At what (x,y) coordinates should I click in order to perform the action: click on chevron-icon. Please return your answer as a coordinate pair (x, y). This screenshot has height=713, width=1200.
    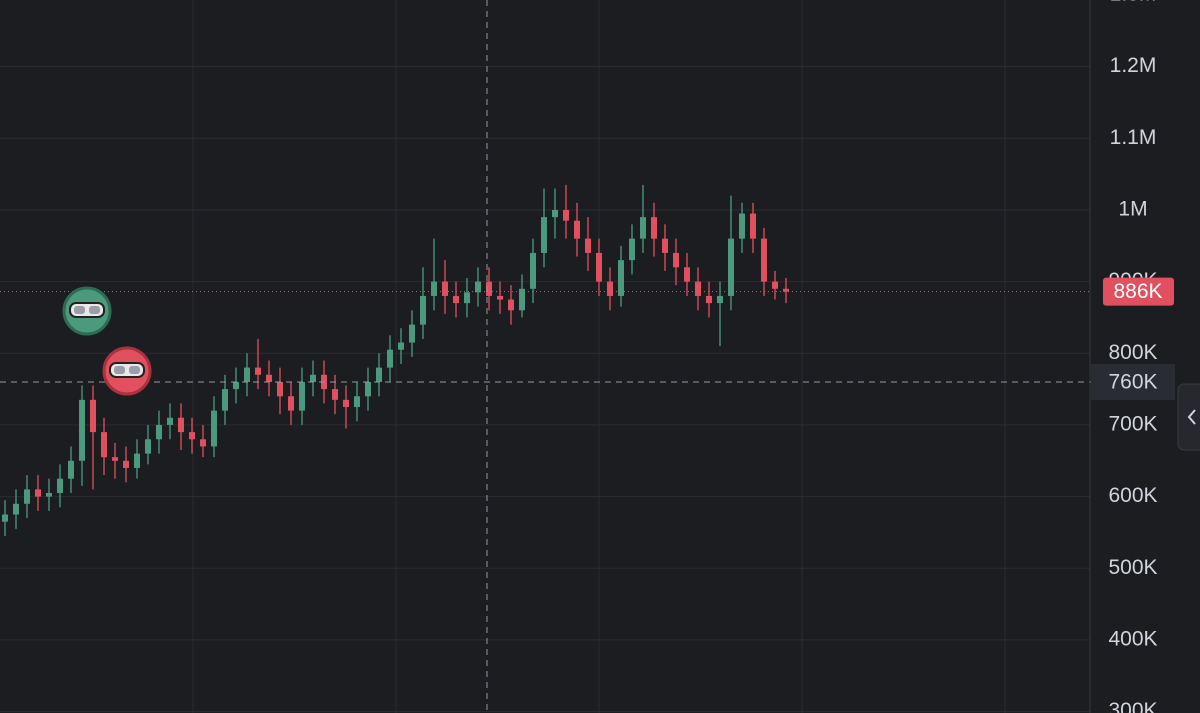
    Looking at the image, I should click on (1191, 417).